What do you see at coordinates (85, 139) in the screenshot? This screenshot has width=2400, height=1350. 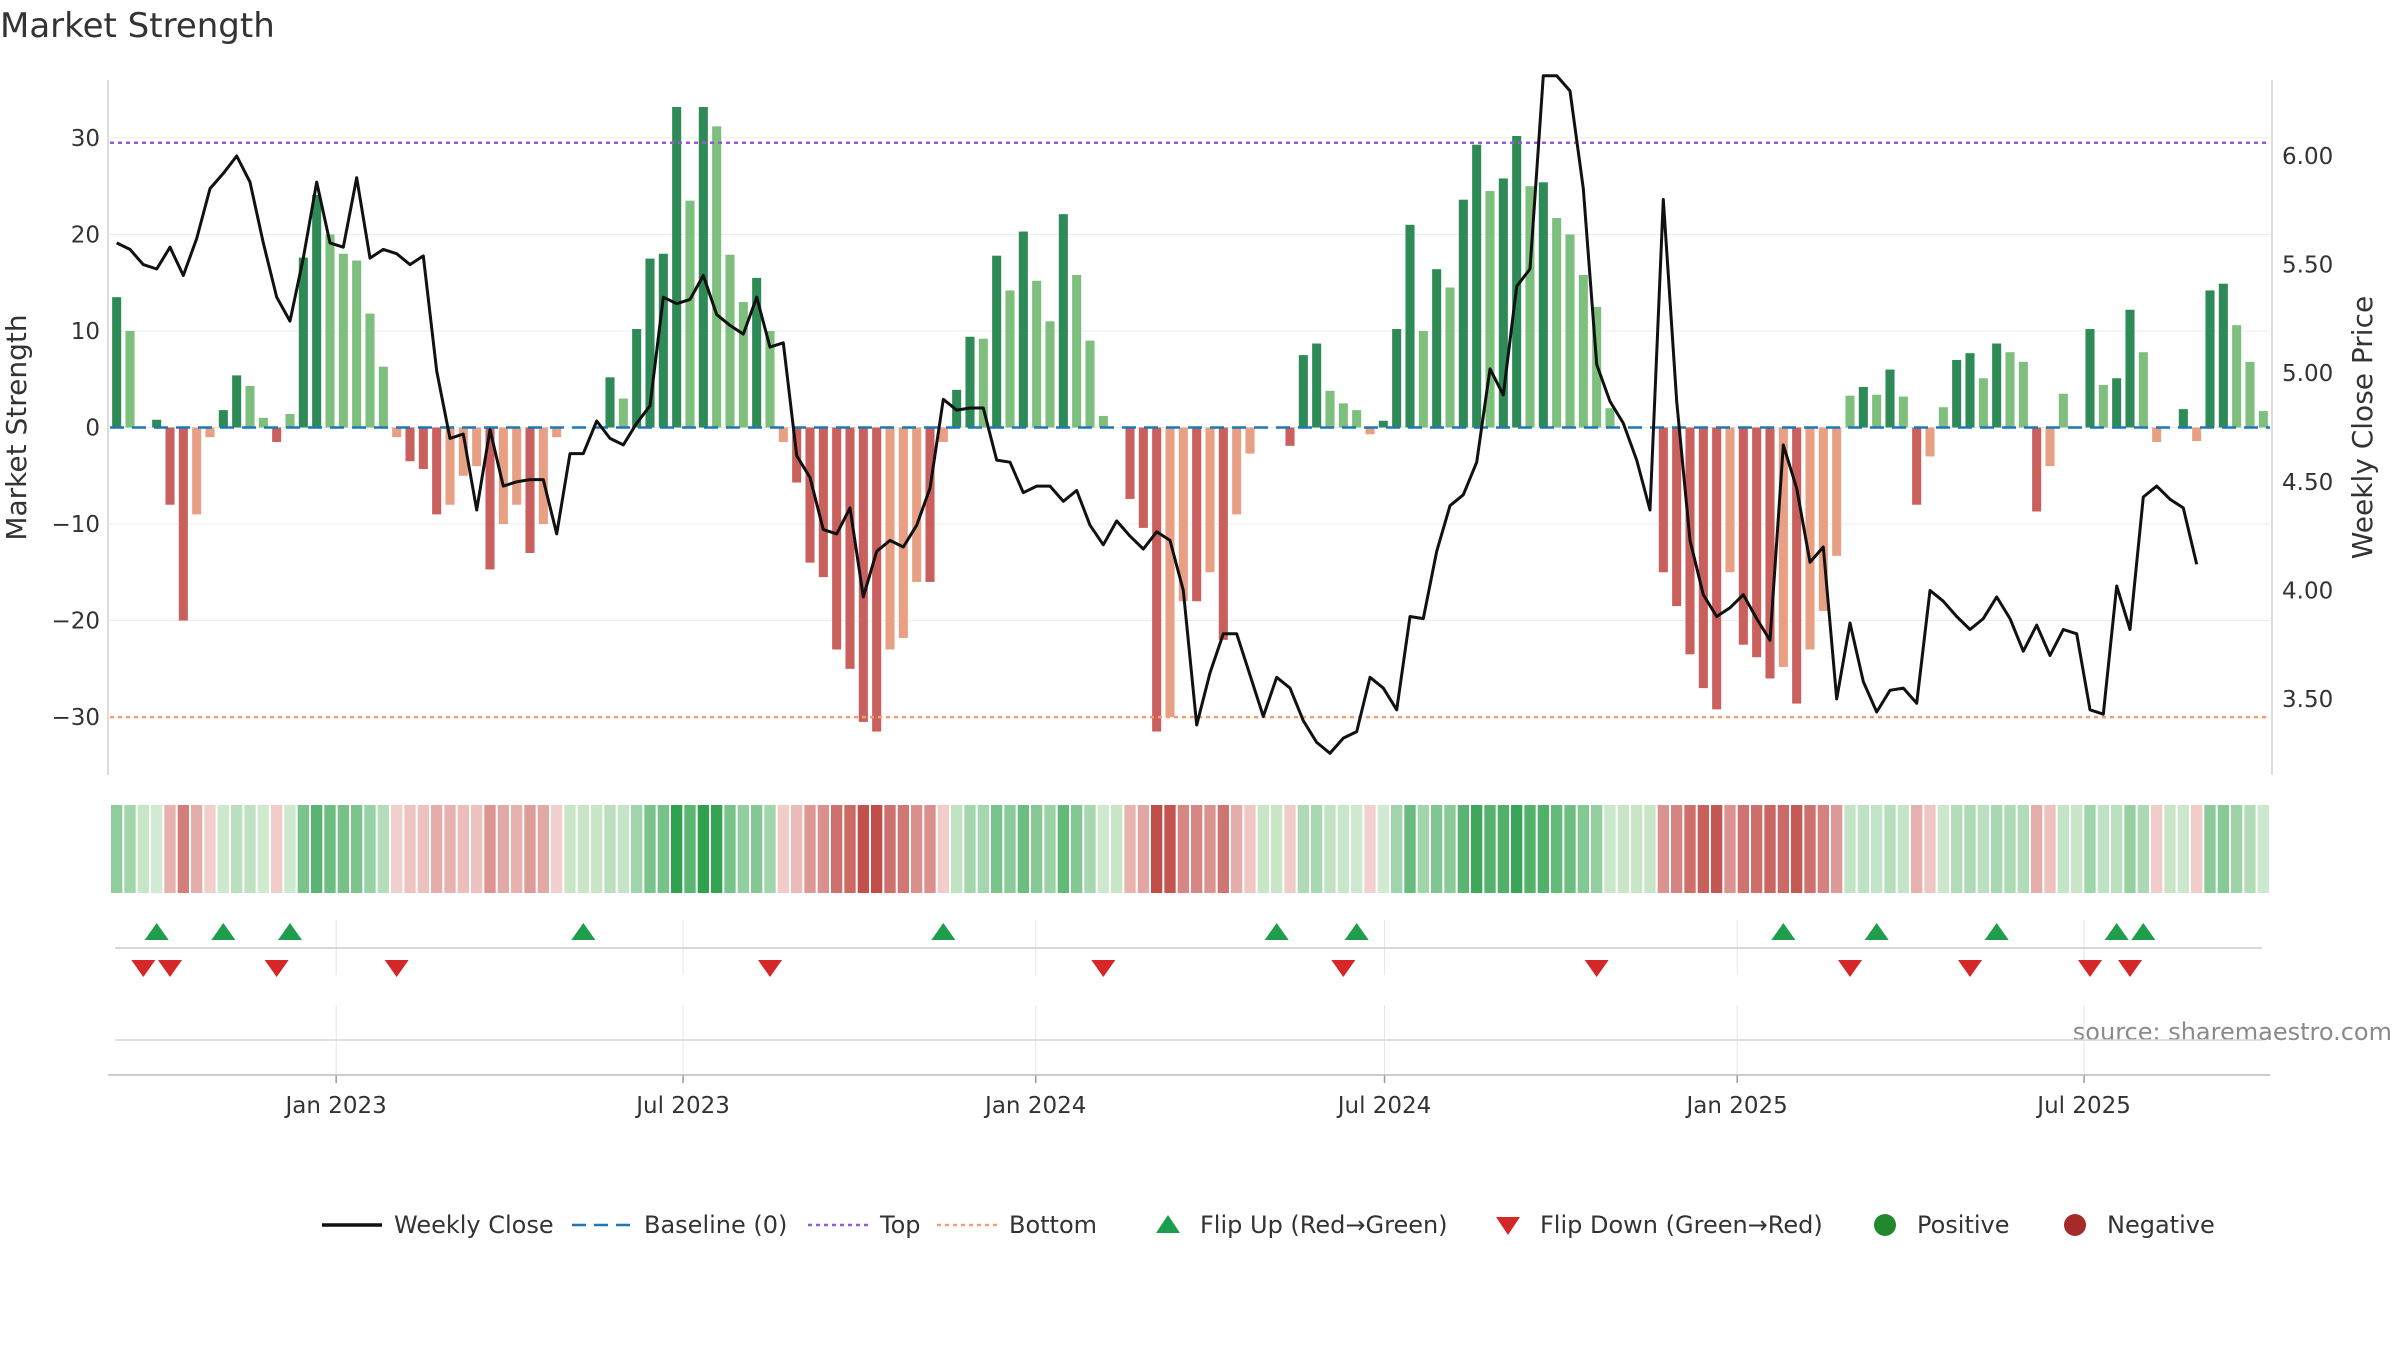 I see `y-tick-left: 30` at bounding box center [85, 139].